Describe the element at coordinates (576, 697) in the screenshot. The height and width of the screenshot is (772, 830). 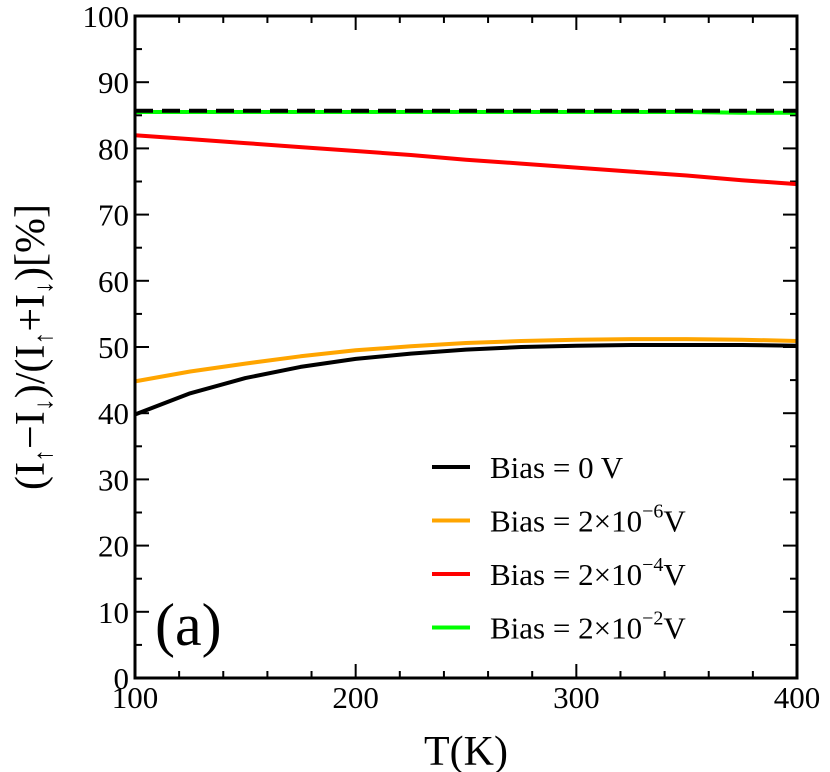
I see `x-tick-label: 300` at that location.